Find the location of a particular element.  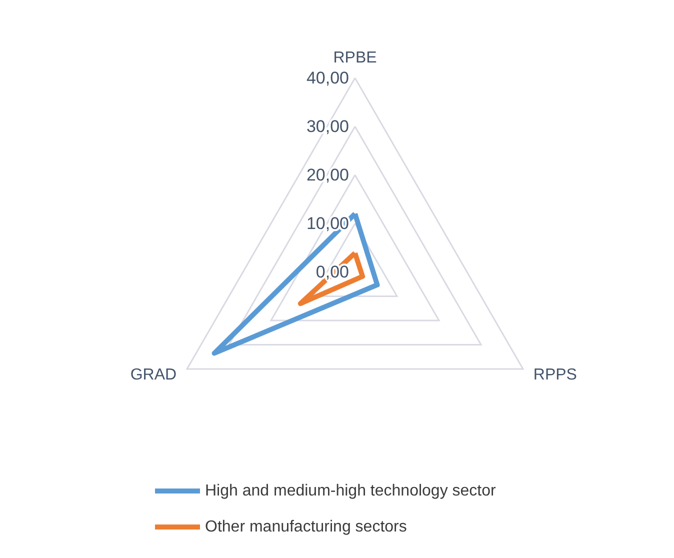

y-tick-label: 20,00 is located at coordinates (327, 175).